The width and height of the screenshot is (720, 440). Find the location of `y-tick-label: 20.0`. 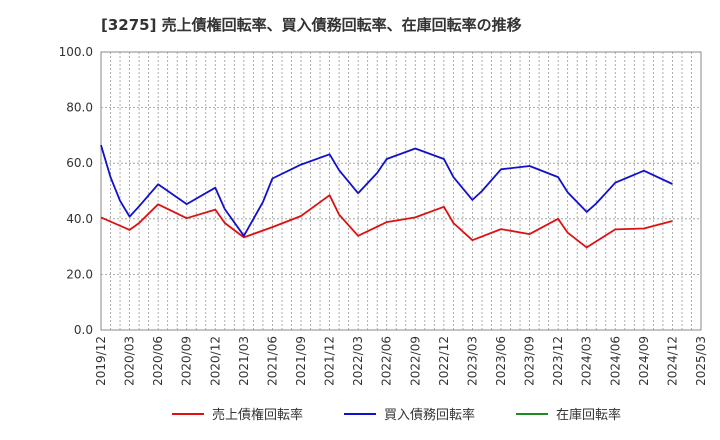

y-tick-label: 20.0 is located at coordinates (79, 274).